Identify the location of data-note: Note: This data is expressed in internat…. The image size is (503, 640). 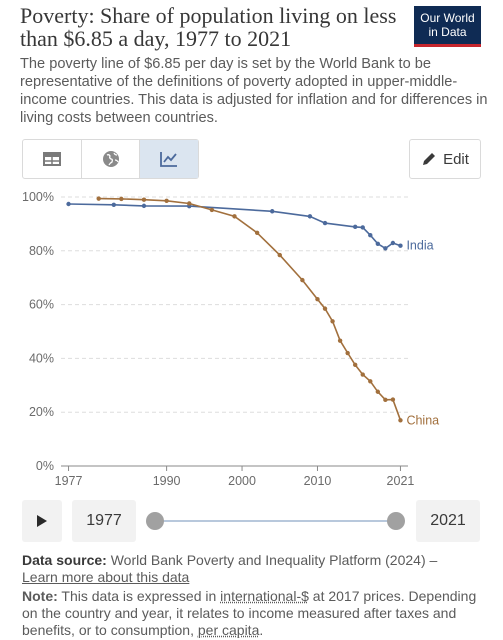
(257, 613).